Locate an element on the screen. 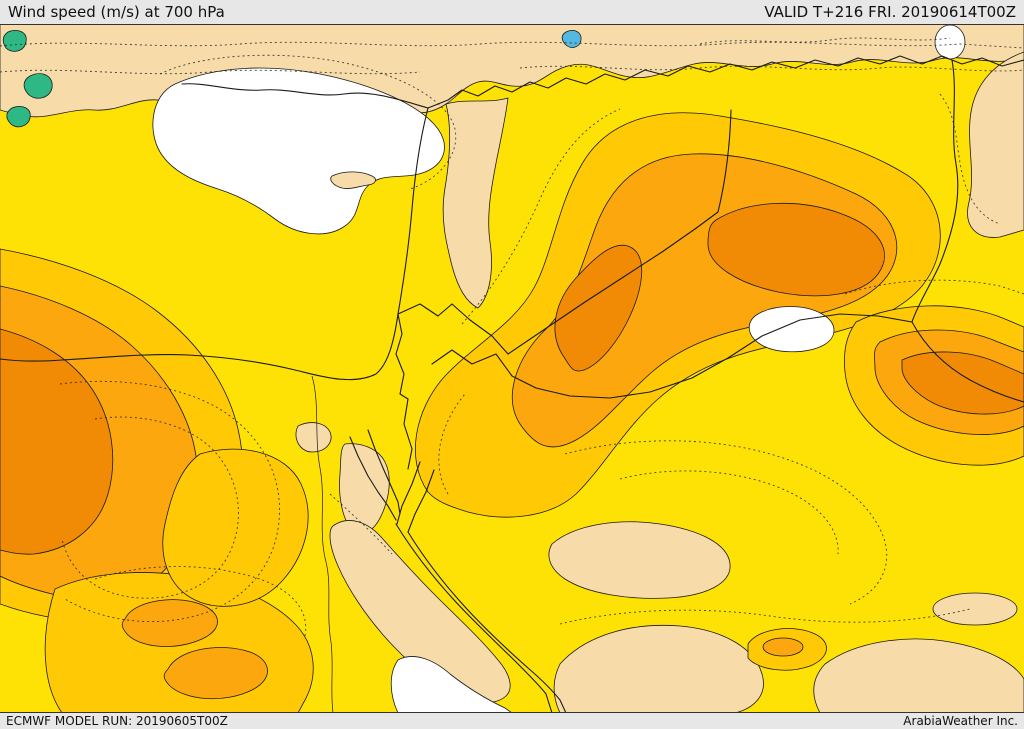 The height and width of the screenshot is (729, 1024). tan-zone-north-band is located at coordinates (512, 71).